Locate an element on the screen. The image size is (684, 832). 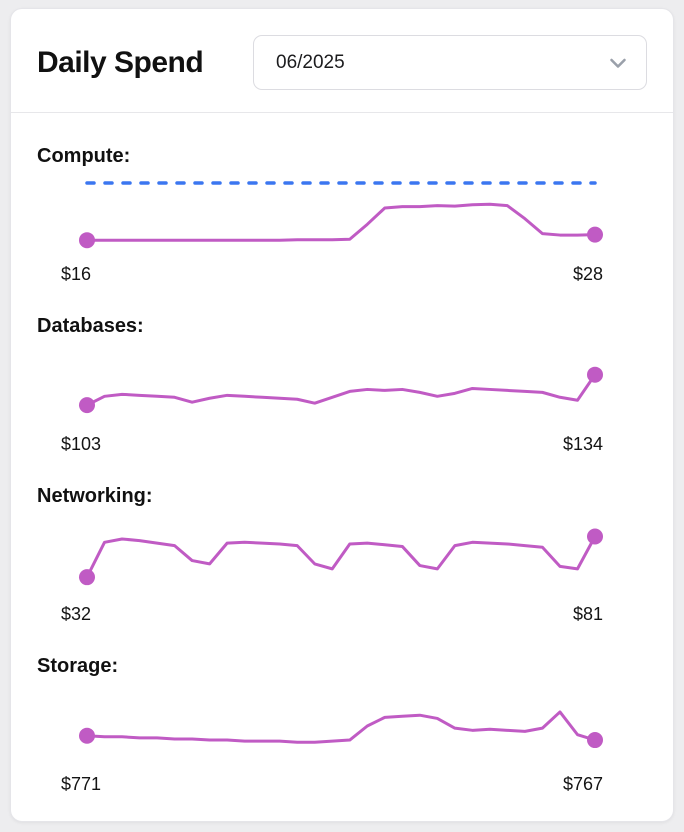
networking-last-value: $81 is located at coordinates (587, 614).